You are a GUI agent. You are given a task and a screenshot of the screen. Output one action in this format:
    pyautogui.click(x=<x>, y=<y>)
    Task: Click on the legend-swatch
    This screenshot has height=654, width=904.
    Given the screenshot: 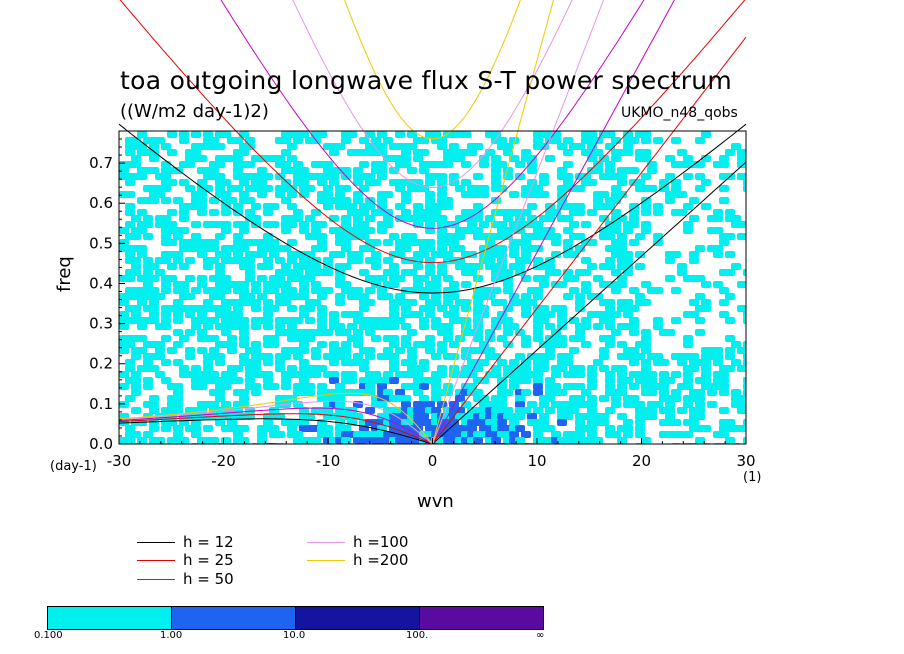 What is the action you would take?
    pyautogui.click(x=326, y=542)
    